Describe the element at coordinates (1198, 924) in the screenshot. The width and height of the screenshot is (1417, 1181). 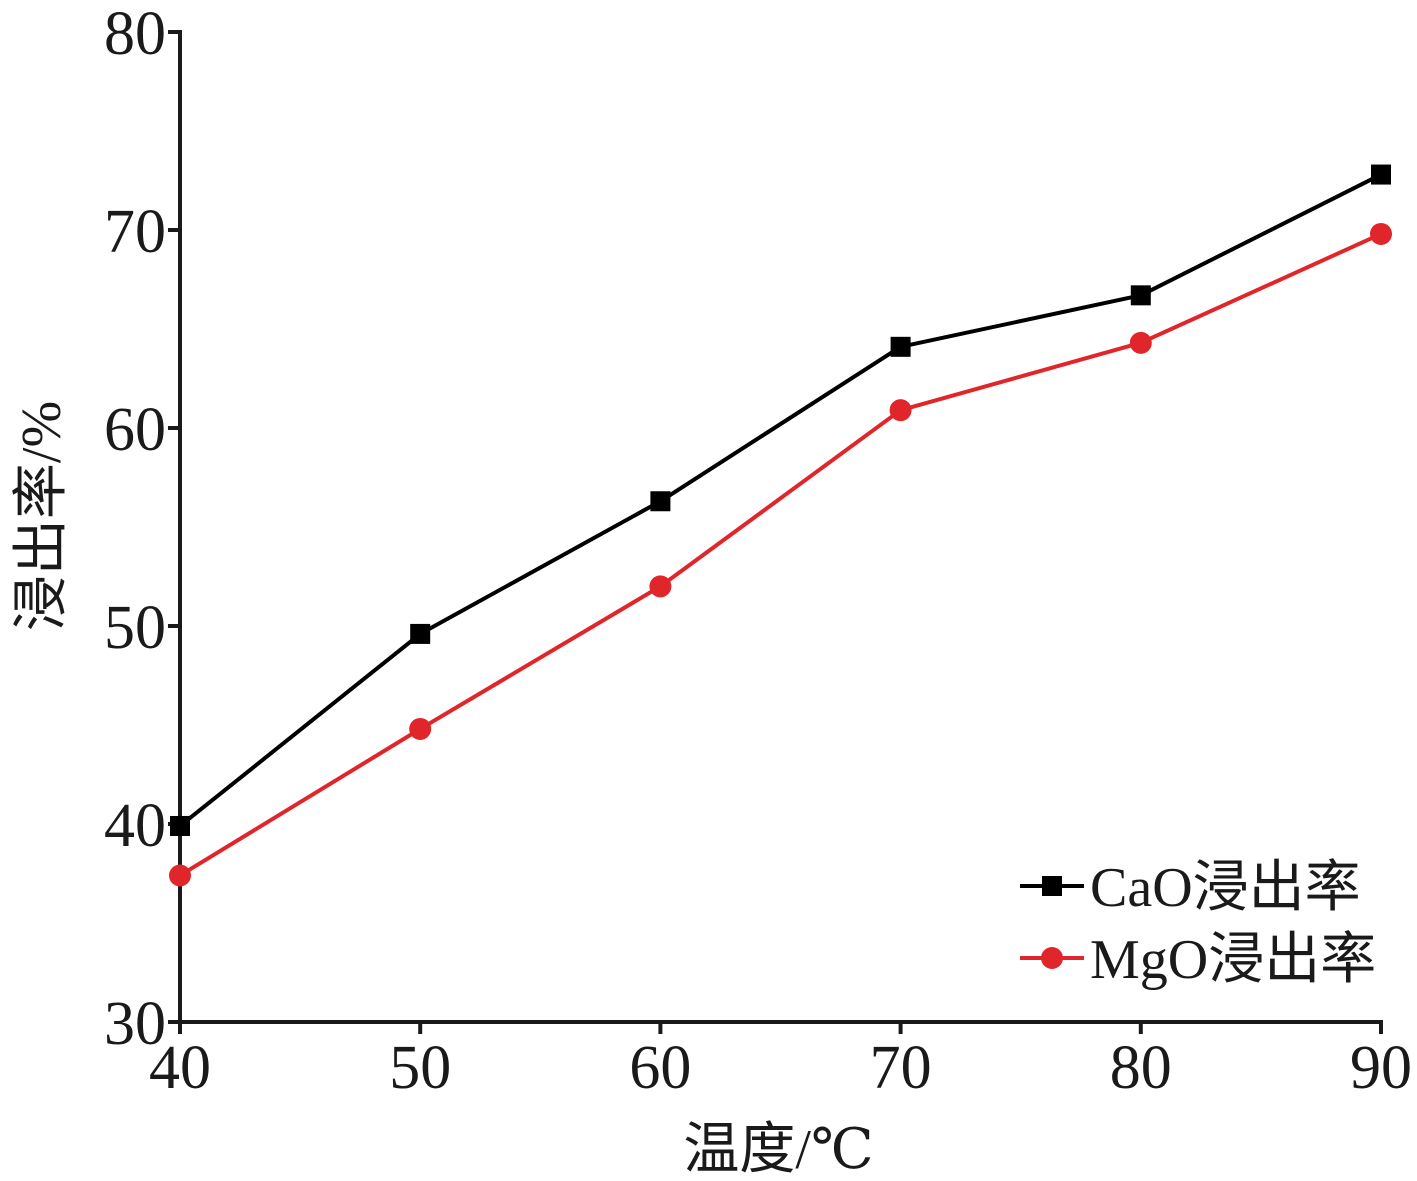
I see `legend: CaO浸出率 MgO浸出率` at that location.